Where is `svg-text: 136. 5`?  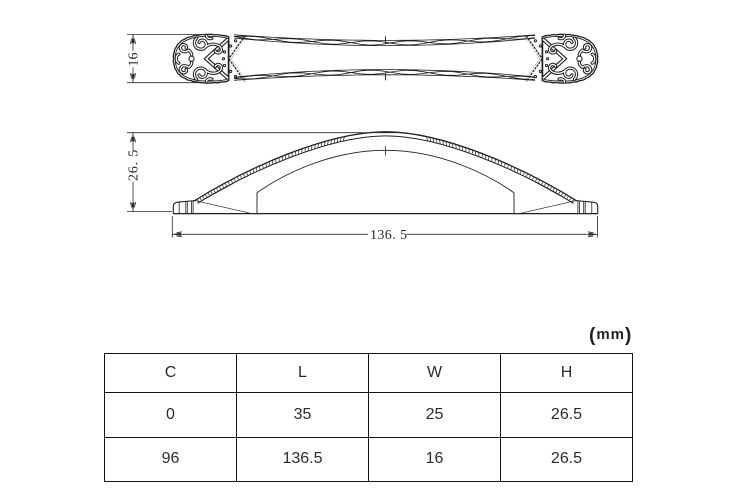
svg-text: 136. 5 is located at coordinates (388, 235).